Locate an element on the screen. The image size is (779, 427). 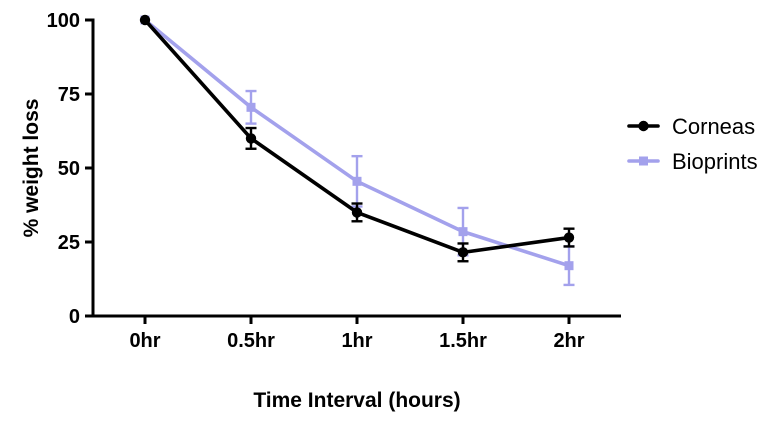
legend-item-corneas: Corneas is located at coordinates (691, 126).